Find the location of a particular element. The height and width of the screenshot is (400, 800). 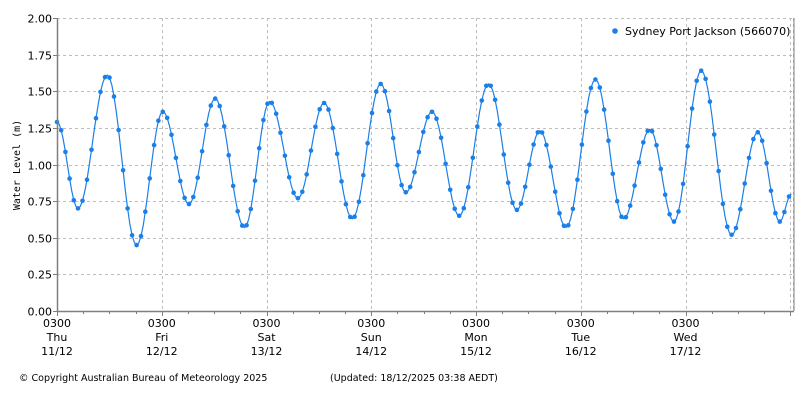

x-tick-day: Fri is located at coordinates (161, 337).